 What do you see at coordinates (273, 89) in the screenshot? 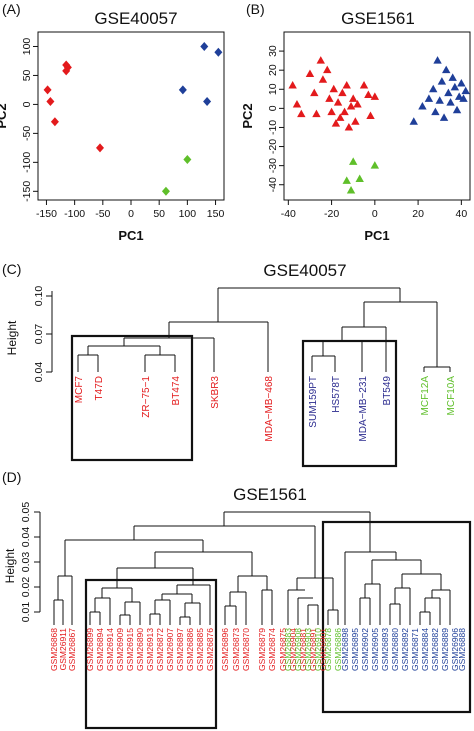
I see `chart-b-ytick: 10` at bounding box center [273, 89].